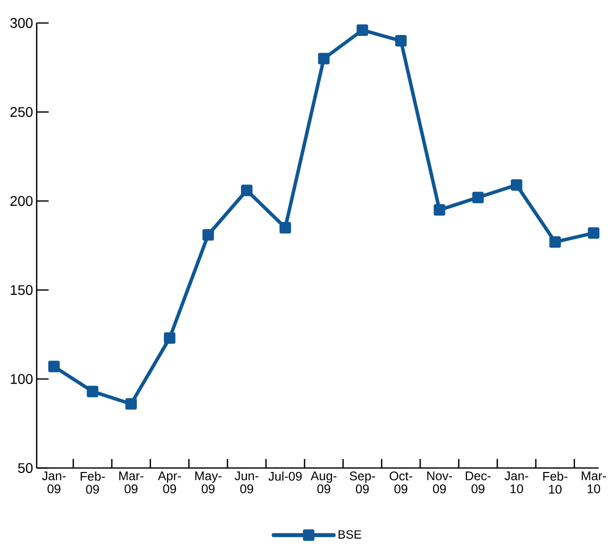 Image resolution: width=616 pixels, height=555 pixels. Describe the element at coordinates (594, 483) in the screenshot. I see `x-tick-label: Mar-10` at that location.